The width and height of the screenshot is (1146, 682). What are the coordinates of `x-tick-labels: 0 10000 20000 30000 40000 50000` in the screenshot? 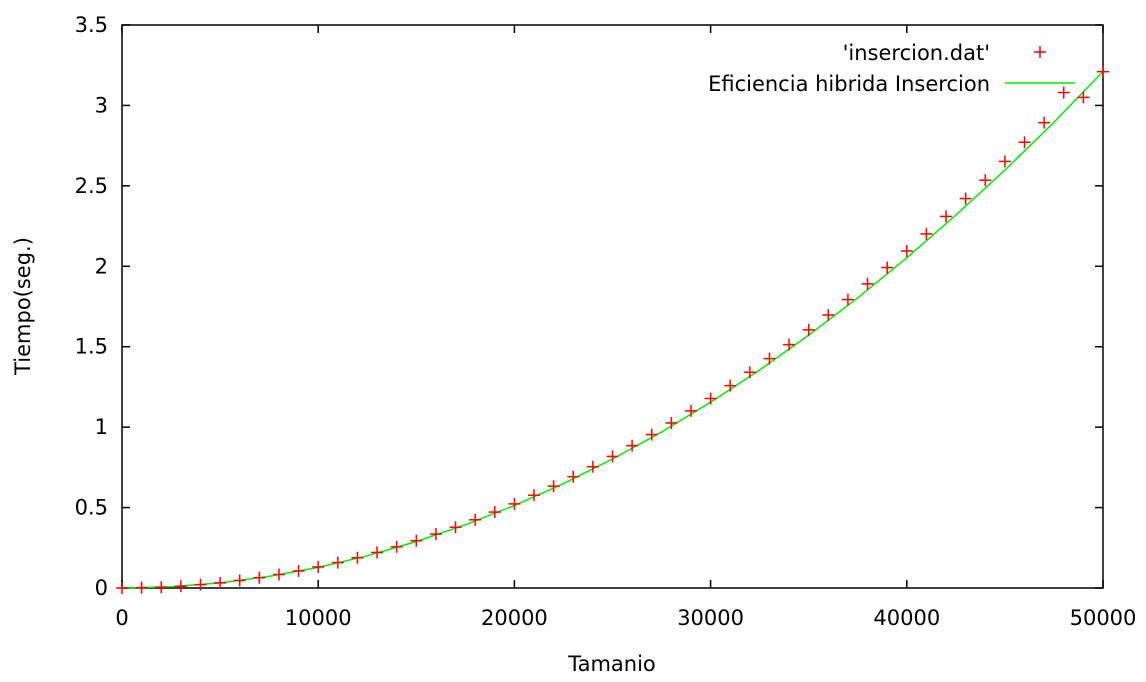 It's located at (625, 618).